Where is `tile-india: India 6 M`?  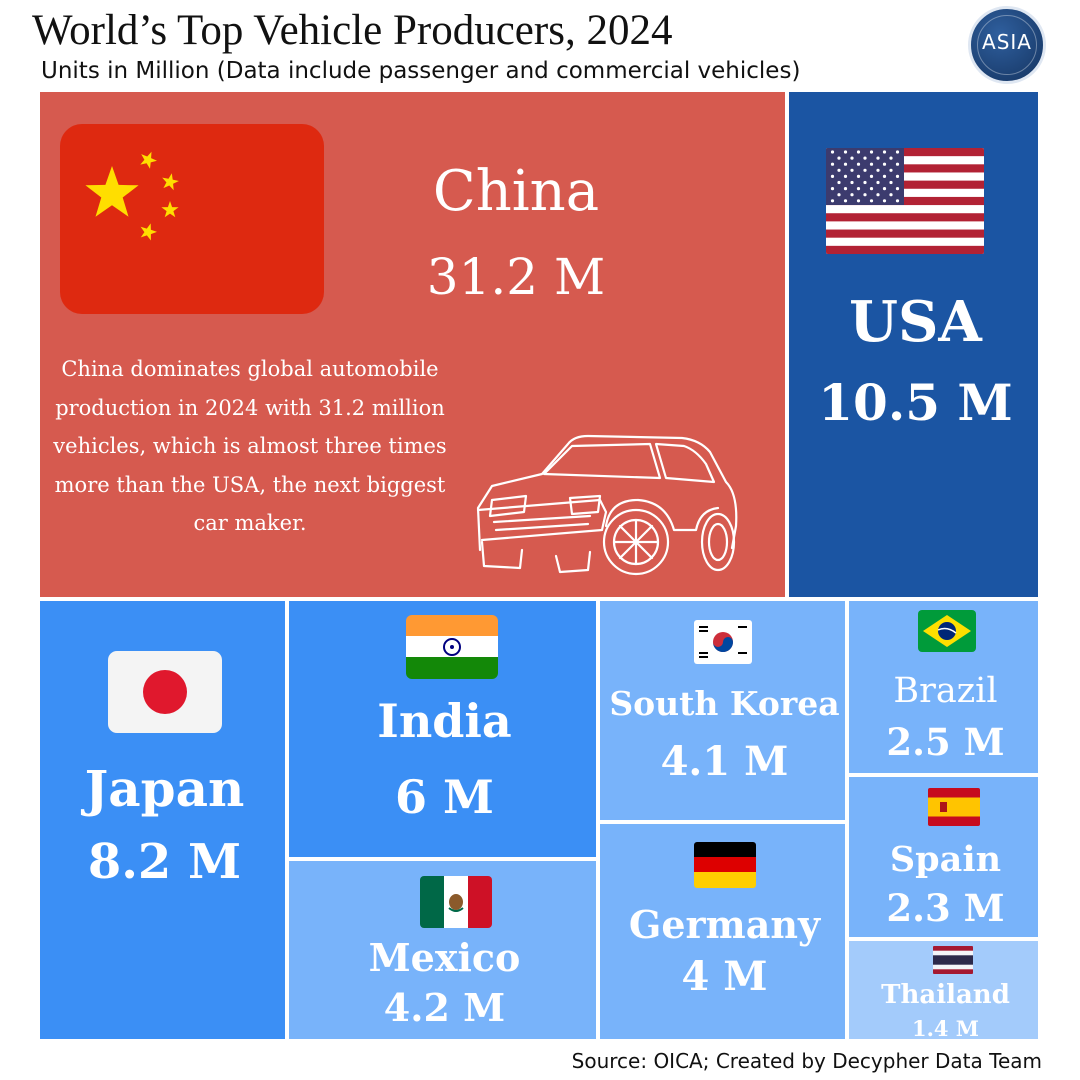
tile-india: India 6 M is located at coordinates (442, 729).